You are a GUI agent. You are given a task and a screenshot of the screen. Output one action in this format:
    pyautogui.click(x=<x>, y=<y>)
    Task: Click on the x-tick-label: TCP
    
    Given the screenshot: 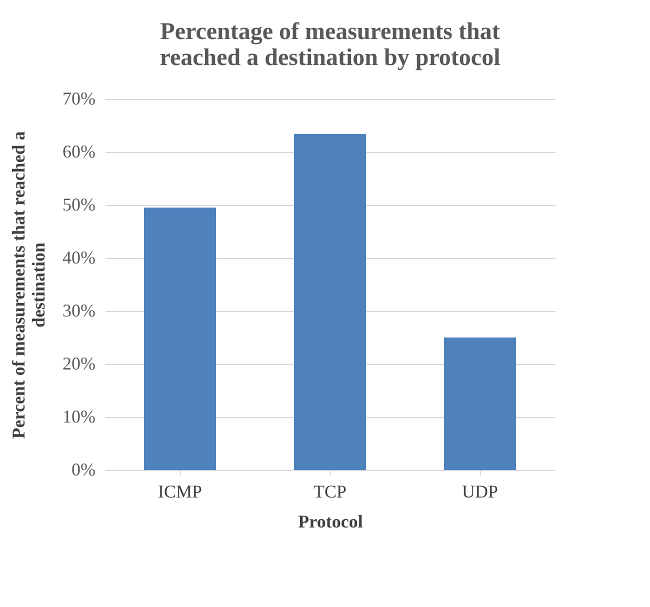 What is the action you would take?
    pyautogui.click(x=330, y=492)
    